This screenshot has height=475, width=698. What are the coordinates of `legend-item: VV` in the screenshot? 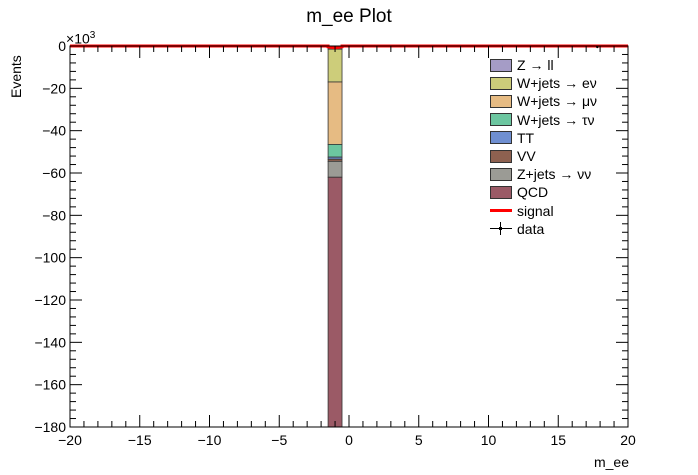 It's located at (543, 156).